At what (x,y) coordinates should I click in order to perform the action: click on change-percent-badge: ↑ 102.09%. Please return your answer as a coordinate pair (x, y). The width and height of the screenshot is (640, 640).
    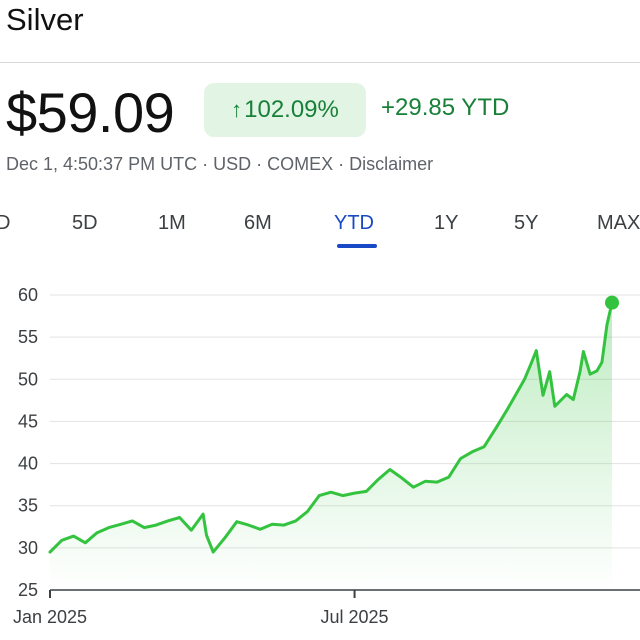
    Looking at the image, I should click on (285, 110).